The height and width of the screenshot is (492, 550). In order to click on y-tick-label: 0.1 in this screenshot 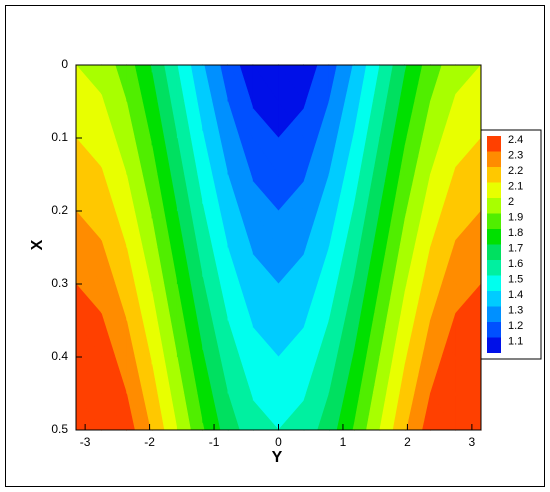, I will do `click(59, 137)`.